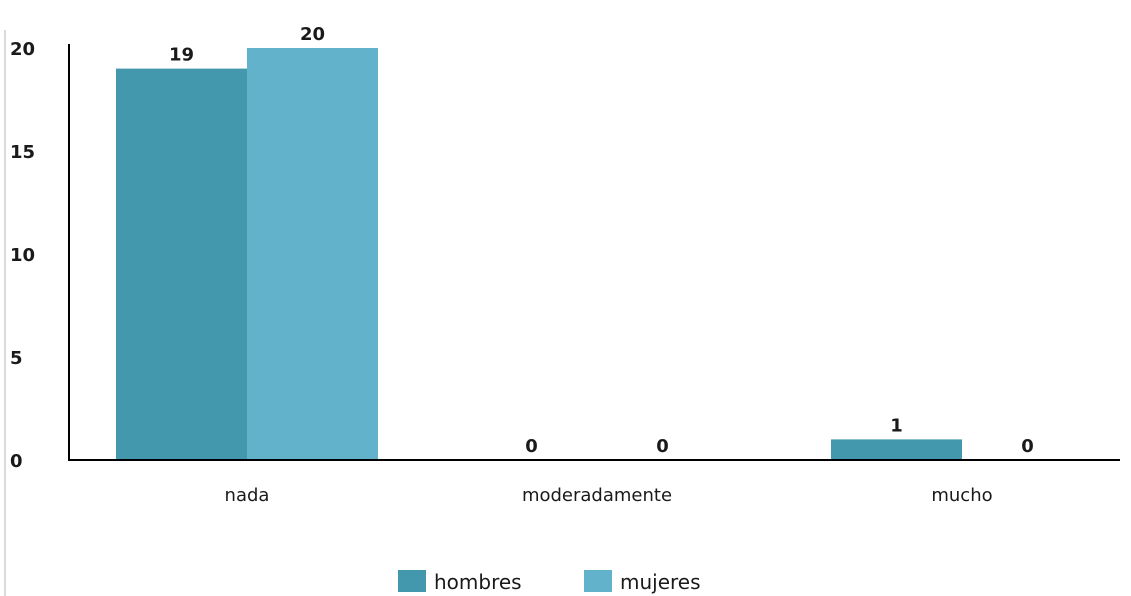 This screenshot has width=1131, height=596. Describe the element at coordinates (478, 582) in the screenshot. I see `legend-label-hombres: hombres` at that location.